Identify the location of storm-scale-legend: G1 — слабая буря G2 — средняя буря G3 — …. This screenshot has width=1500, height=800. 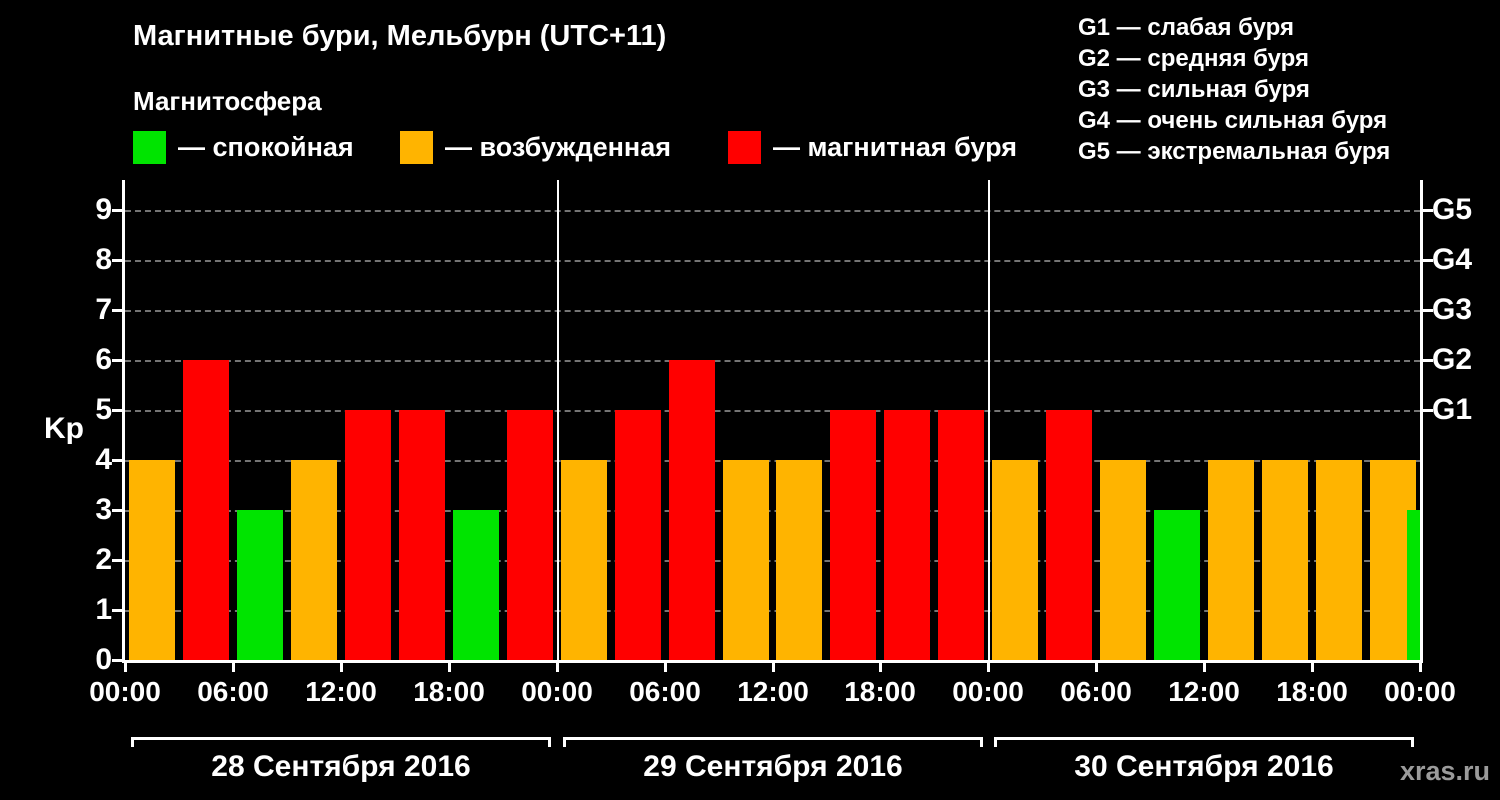
(1234, 89).